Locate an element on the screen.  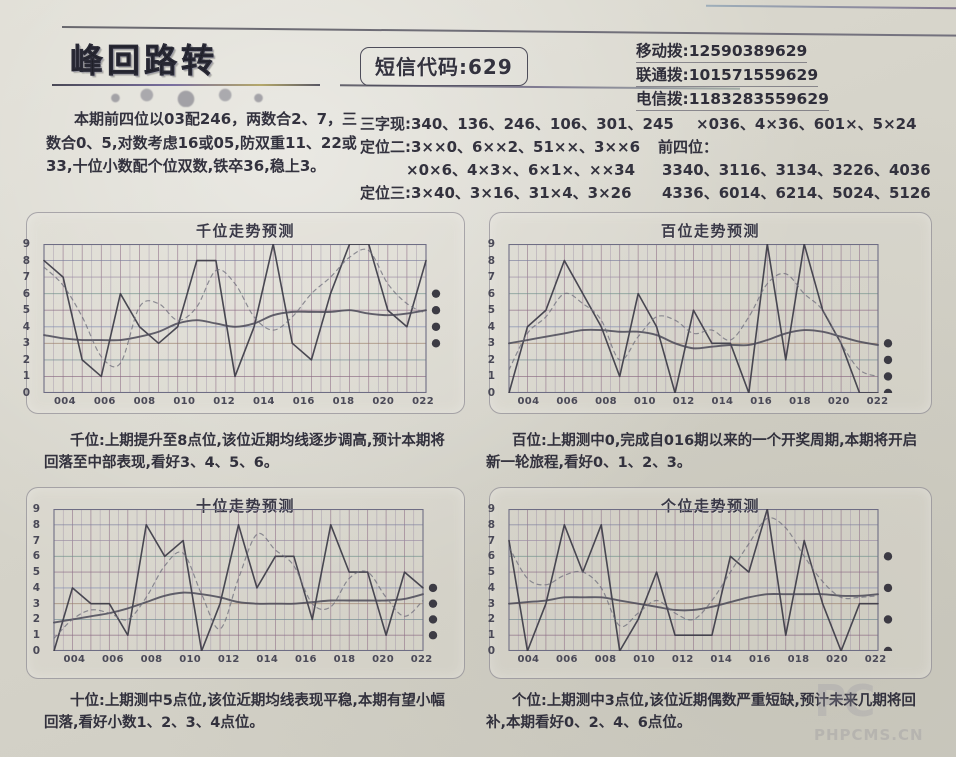
y-tick-shi-1: 1 is located at coordinates (36, 635).